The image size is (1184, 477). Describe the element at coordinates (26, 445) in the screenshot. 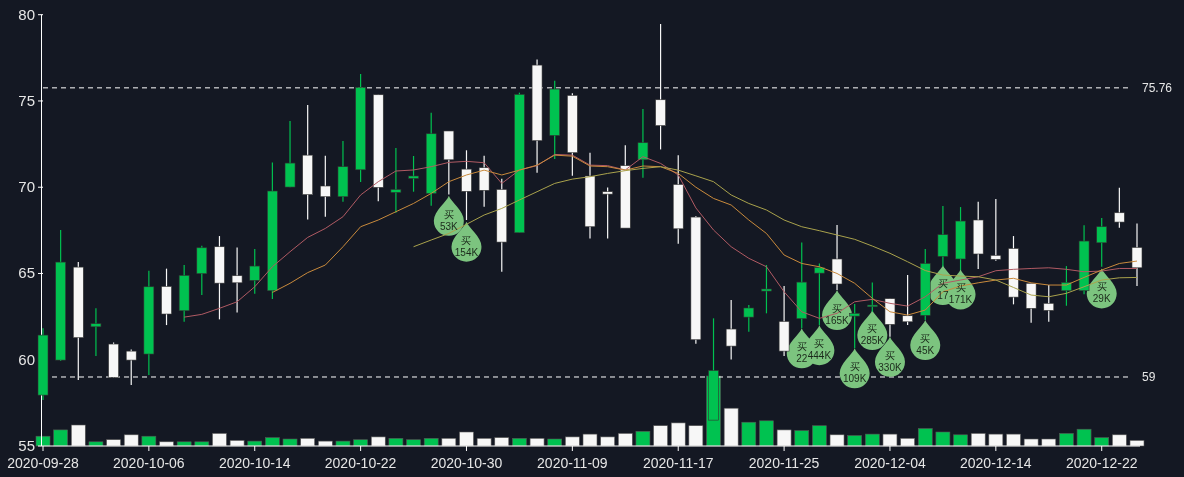

I see `y-tick-label: 55` at that location.